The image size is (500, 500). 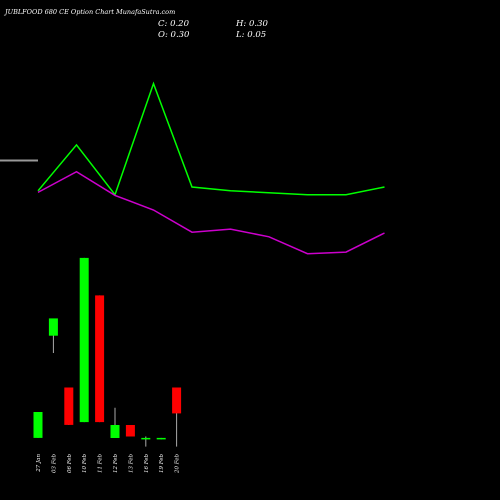 What do you see at coordinates (54, 464) in the screenshot?
I see `x-tick-label: 03 Feb` at bounding box center [54, 464].